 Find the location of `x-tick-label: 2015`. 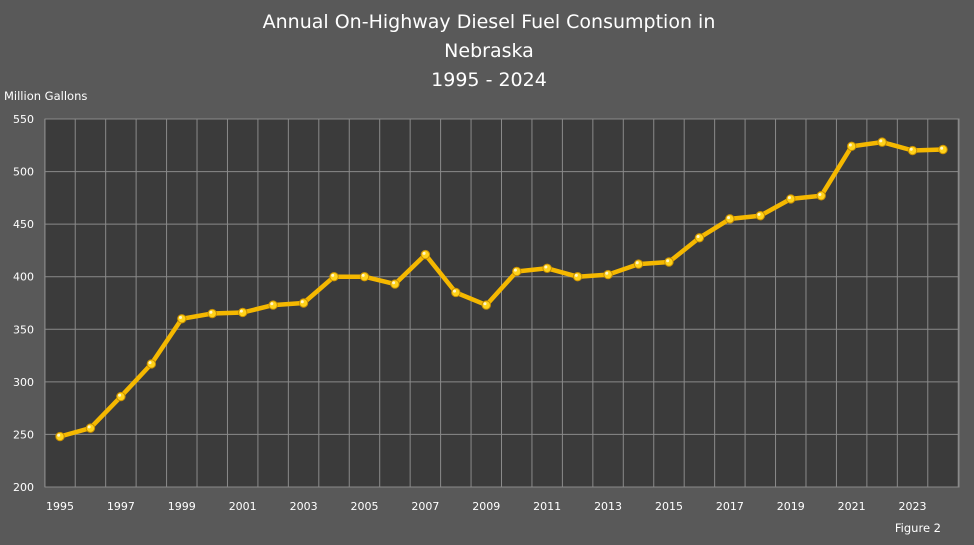

x-tick-label: 2015 is located at coordinates (669, 506).